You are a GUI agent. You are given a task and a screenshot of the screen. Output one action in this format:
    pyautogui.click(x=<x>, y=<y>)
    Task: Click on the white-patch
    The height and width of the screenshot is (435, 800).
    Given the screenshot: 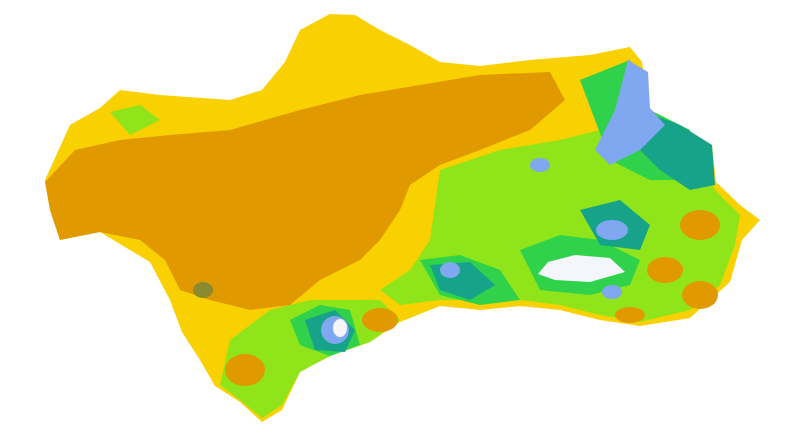 What is the action you would take?
    pyautogui.click(x=340, y=328)
    